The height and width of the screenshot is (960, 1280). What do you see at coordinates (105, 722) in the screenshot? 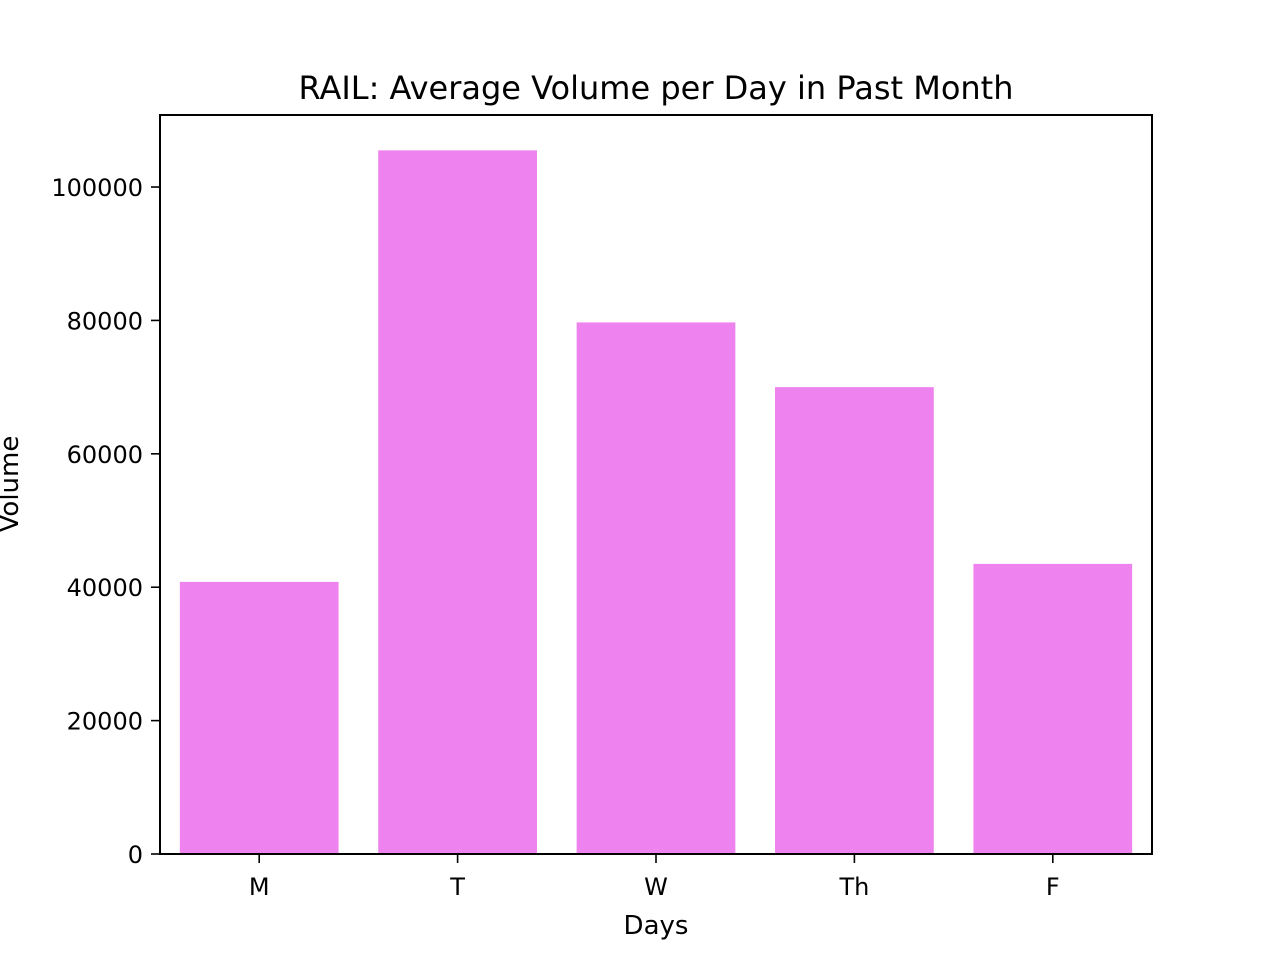
I see `y-tick-label-20000: 20000` at bounding box center [105, 722].